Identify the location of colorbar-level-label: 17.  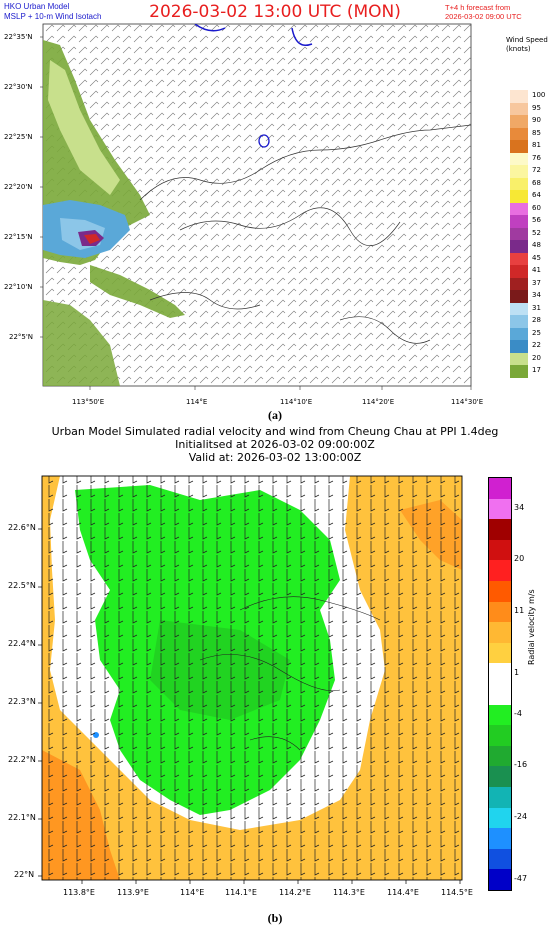
(536, 370).